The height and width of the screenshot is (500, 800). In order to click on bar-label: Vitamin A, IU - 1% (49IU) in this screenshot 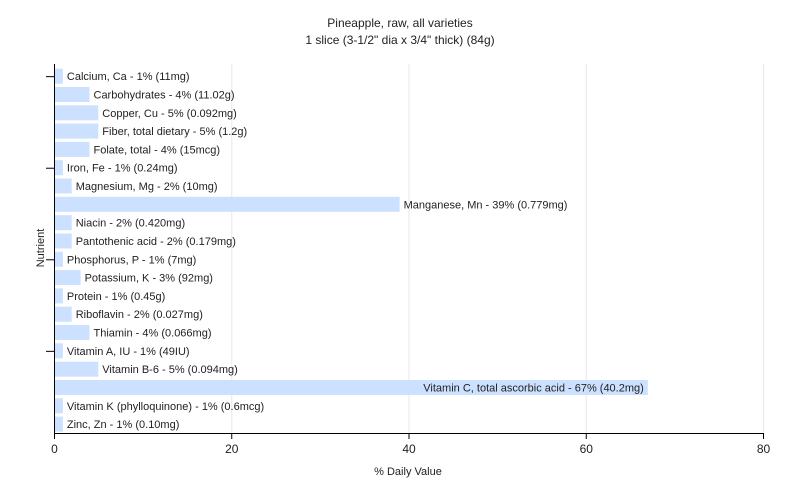, I will do `click(128, 352)`.